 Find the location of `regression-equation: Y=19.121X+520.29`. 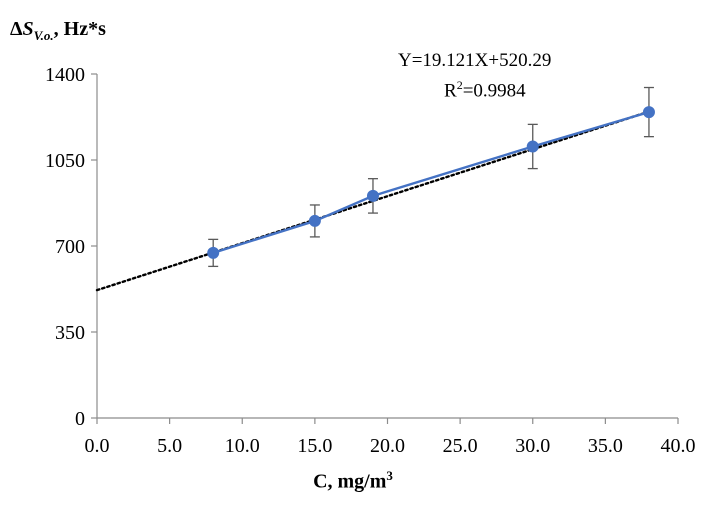

regression-equation: Y=19.121X+520.29 is located at coordinates (475, 60).